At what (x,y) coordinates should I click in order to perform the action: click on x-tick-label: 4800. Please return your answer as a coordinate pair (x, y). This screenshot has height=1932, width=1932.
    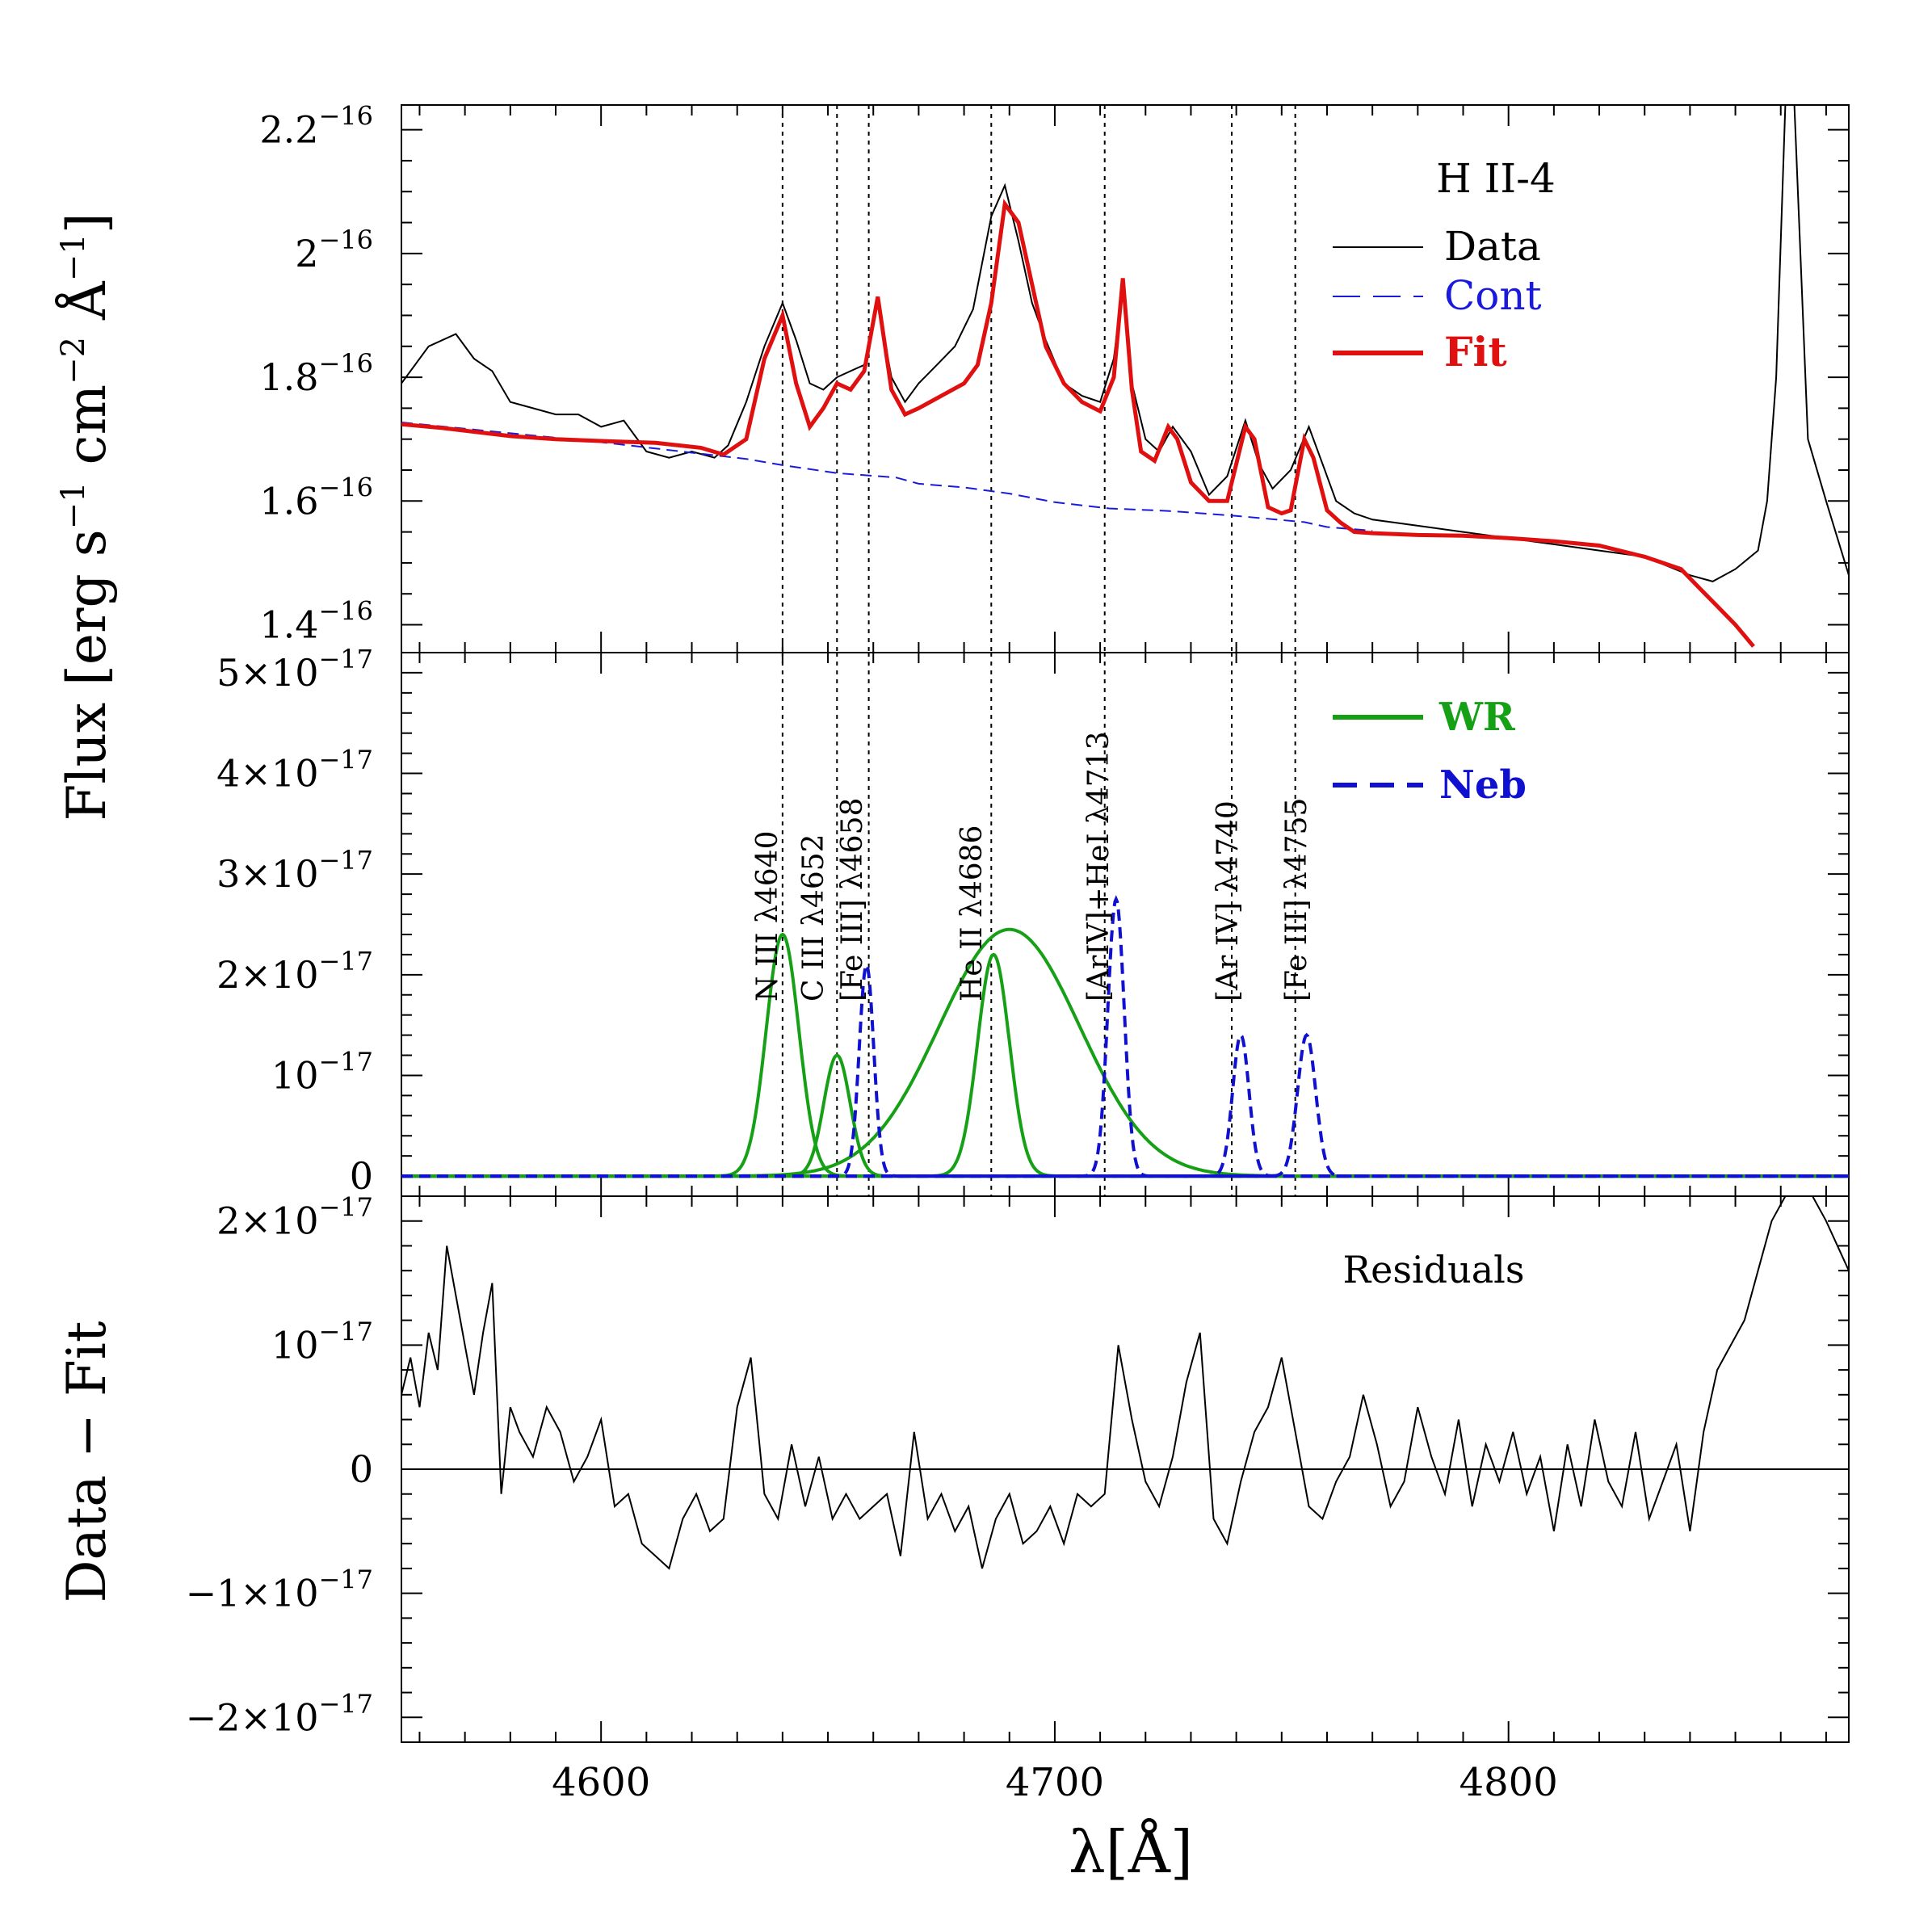
    Looking at the image, I should click on (1509, 1782).